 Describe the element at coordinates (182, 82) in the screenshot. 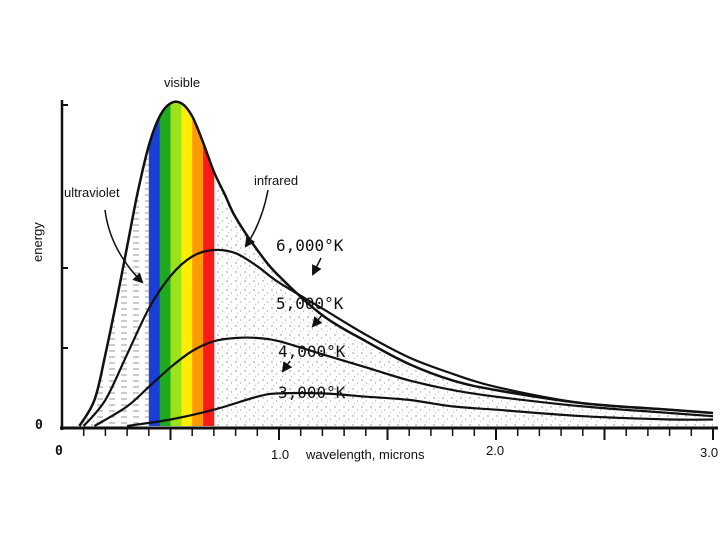

I see `band-label-visible: visible` at that location.